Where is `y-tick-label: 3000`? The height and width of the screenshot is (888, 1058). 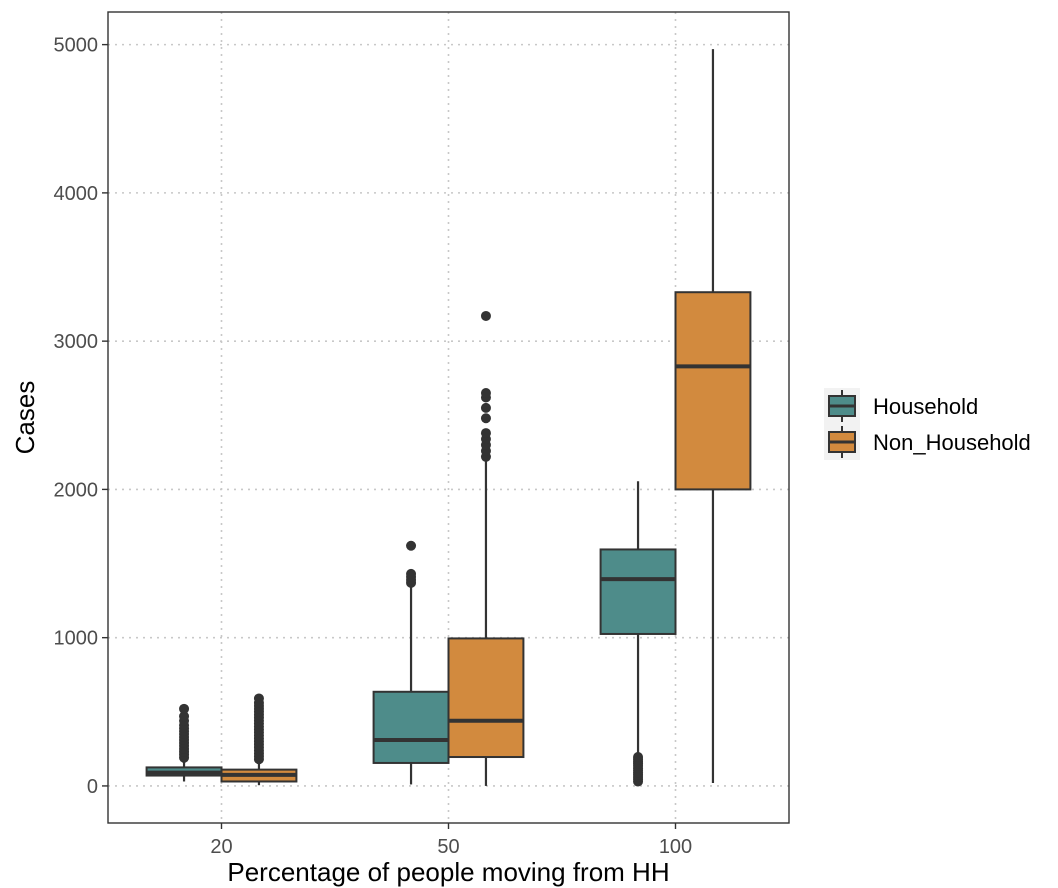 y-tick-label: 3000 is located at coordinates (76, 342).